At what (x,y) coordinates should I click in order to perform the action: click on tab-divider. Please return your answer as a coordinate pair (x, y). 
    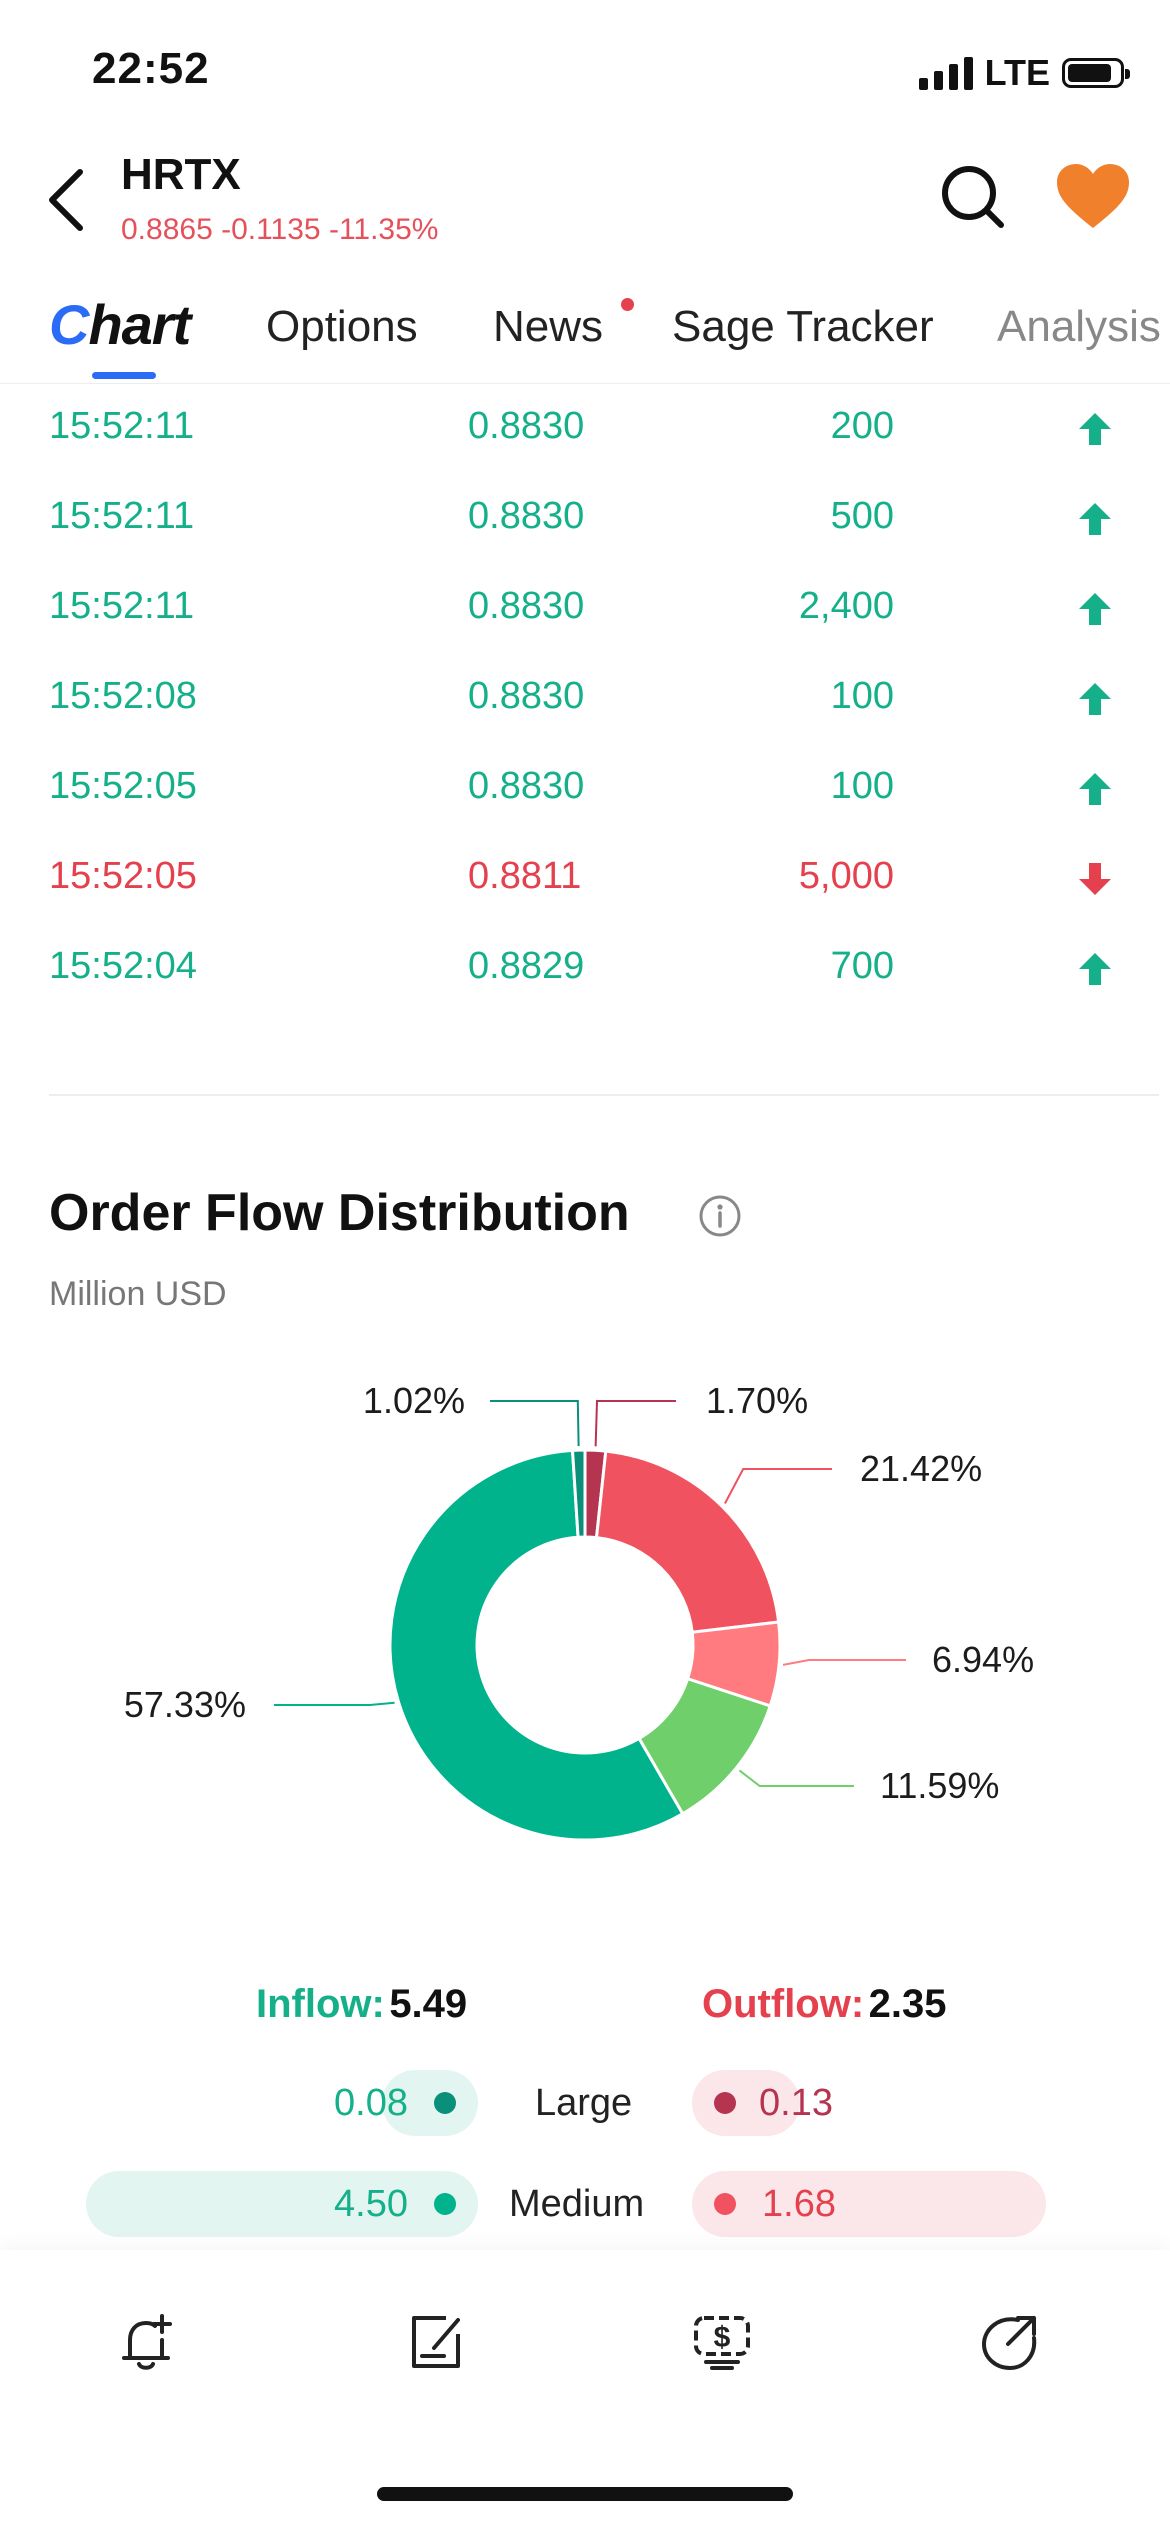
    Looking at the image, I should click on (585, 383).